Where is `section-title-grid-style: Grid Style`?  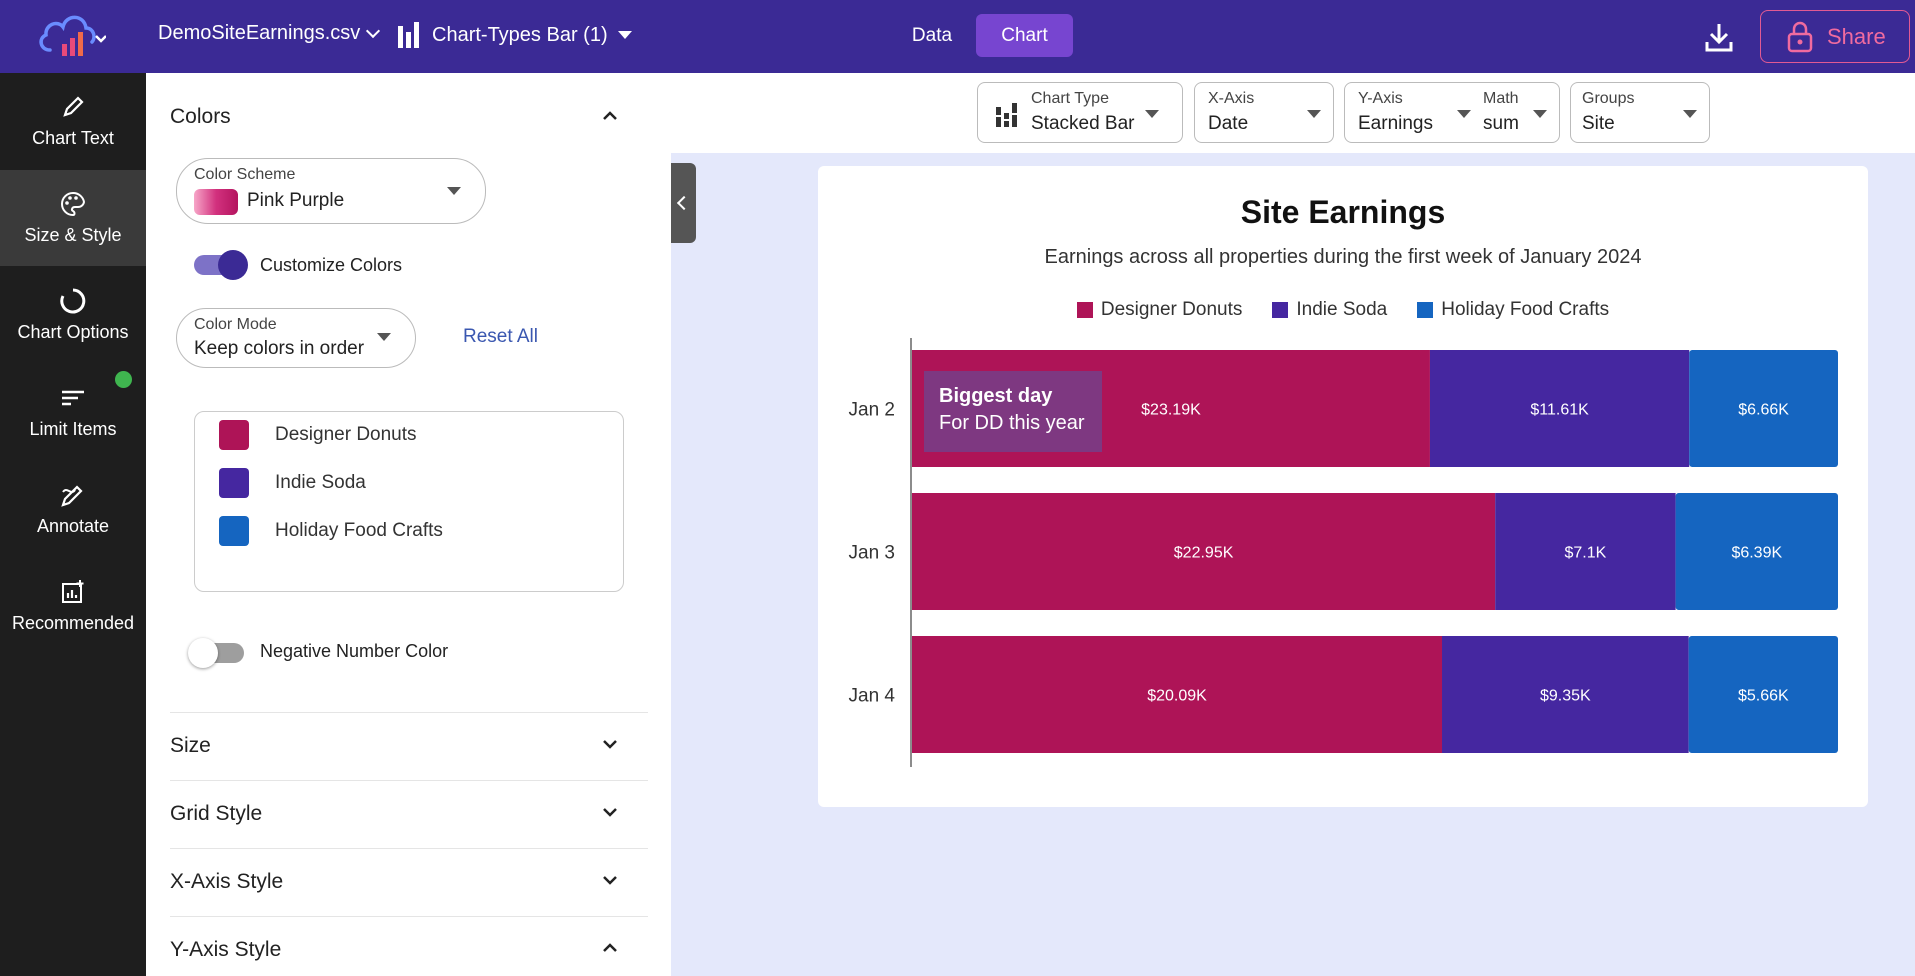 section-title-grid-style: Grid Style is located at coordinates (216, 813).